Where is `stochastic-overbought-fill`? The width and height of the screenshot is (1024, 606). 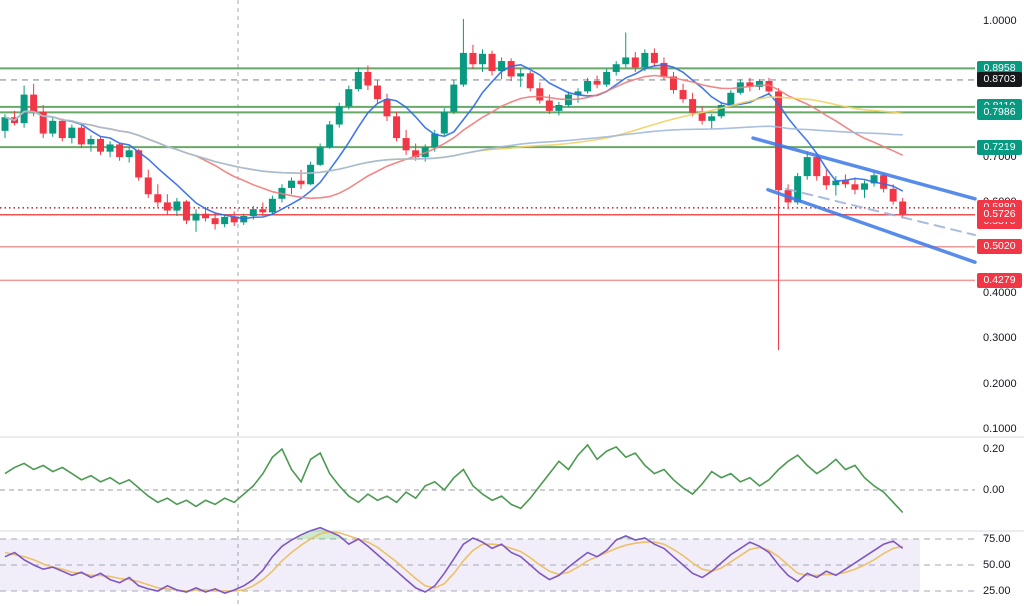
stochastic-overbought-fill is located at coordinates (454, 533).